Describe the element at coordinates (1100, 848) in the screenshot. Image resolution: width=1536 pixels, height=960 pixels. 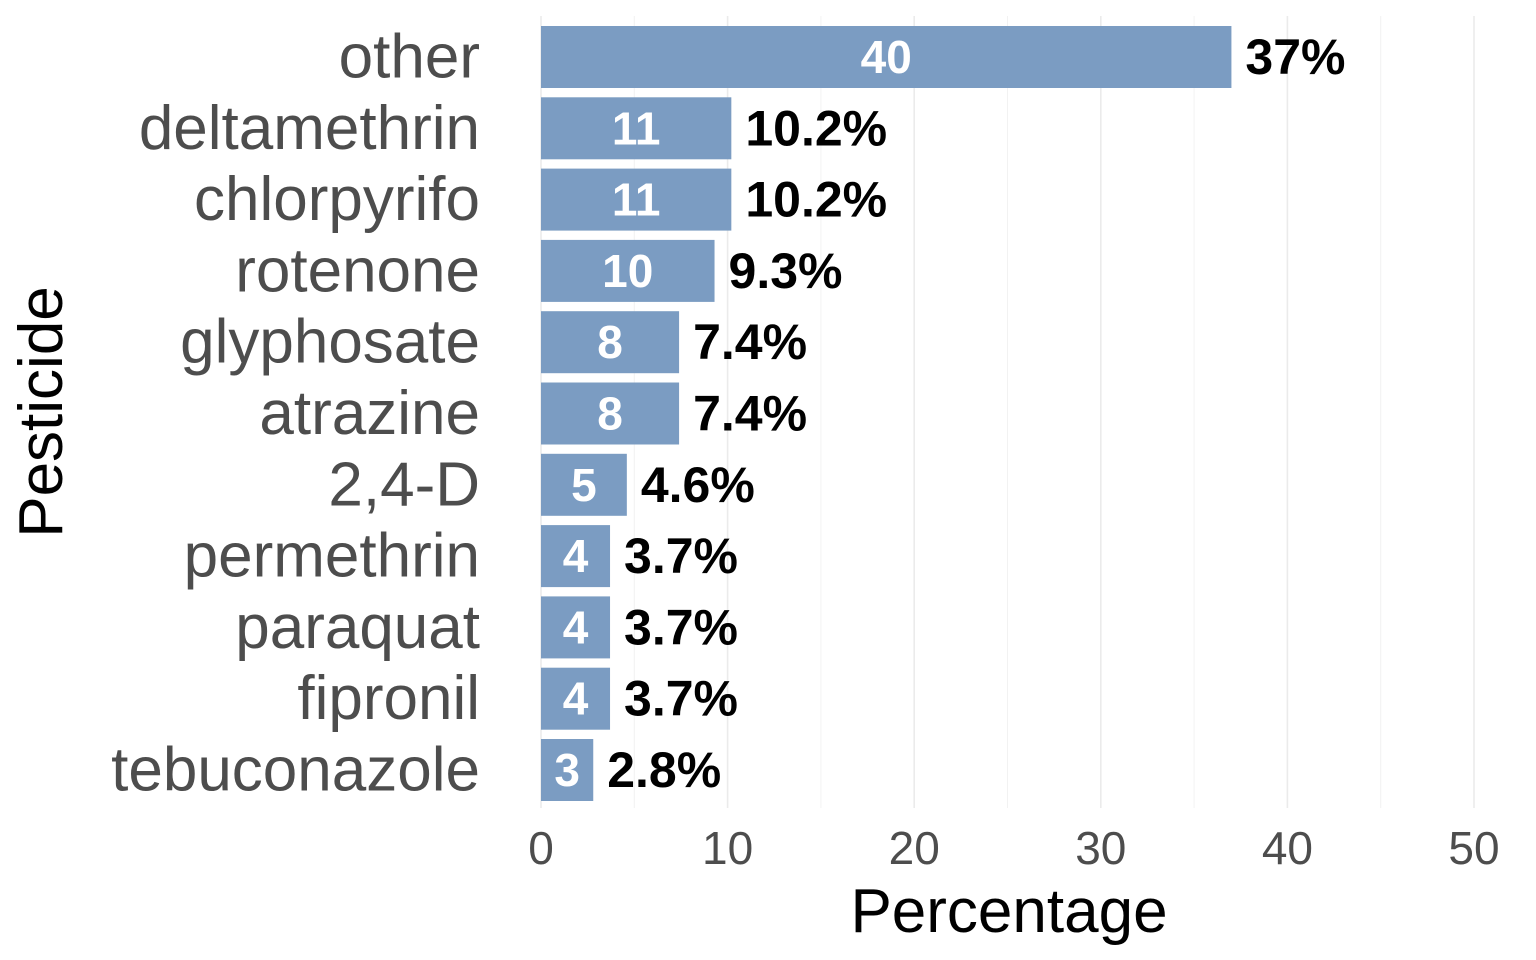
I see `x-tick-label: 30` at that location.